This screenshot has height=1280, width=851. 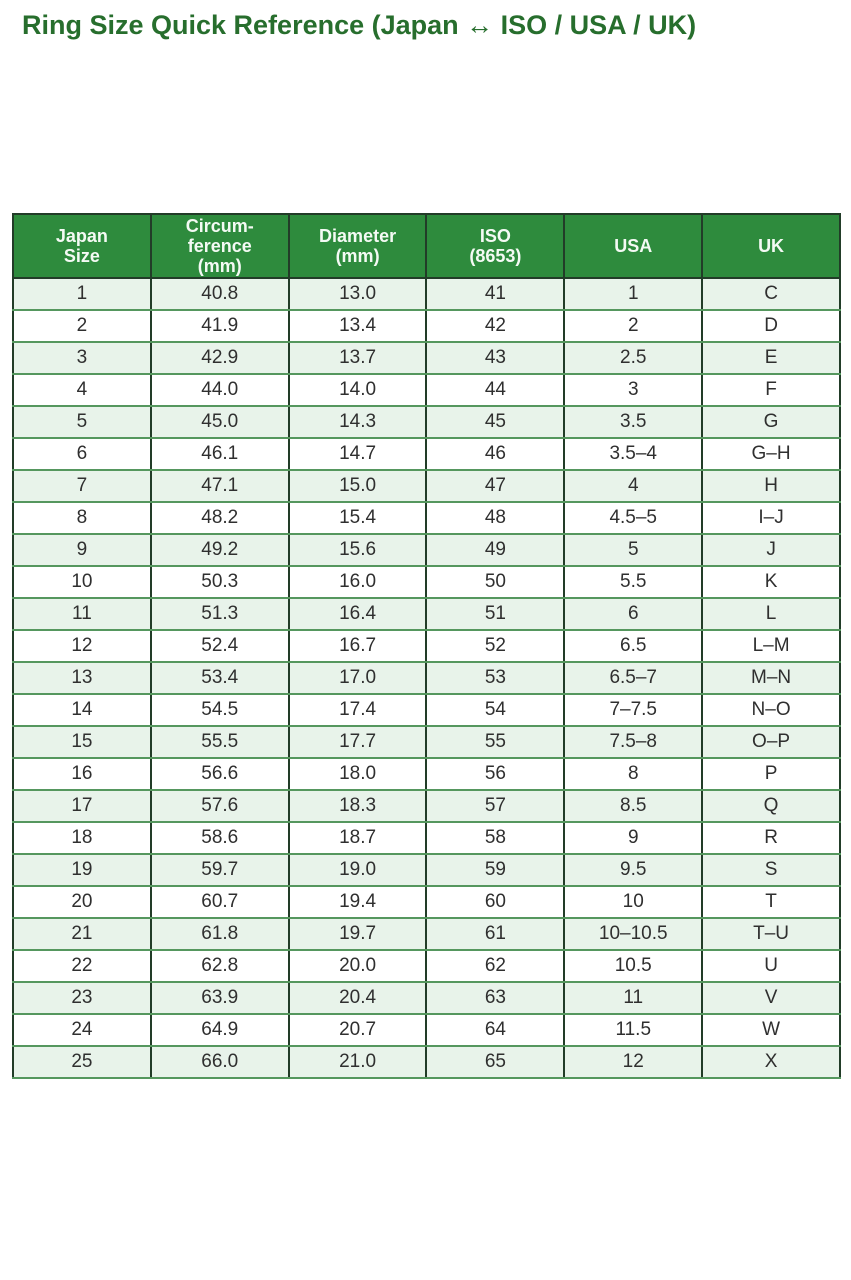 I want to click on table-cell-circumference-mm: 55.5, so click(x=219, y=742).